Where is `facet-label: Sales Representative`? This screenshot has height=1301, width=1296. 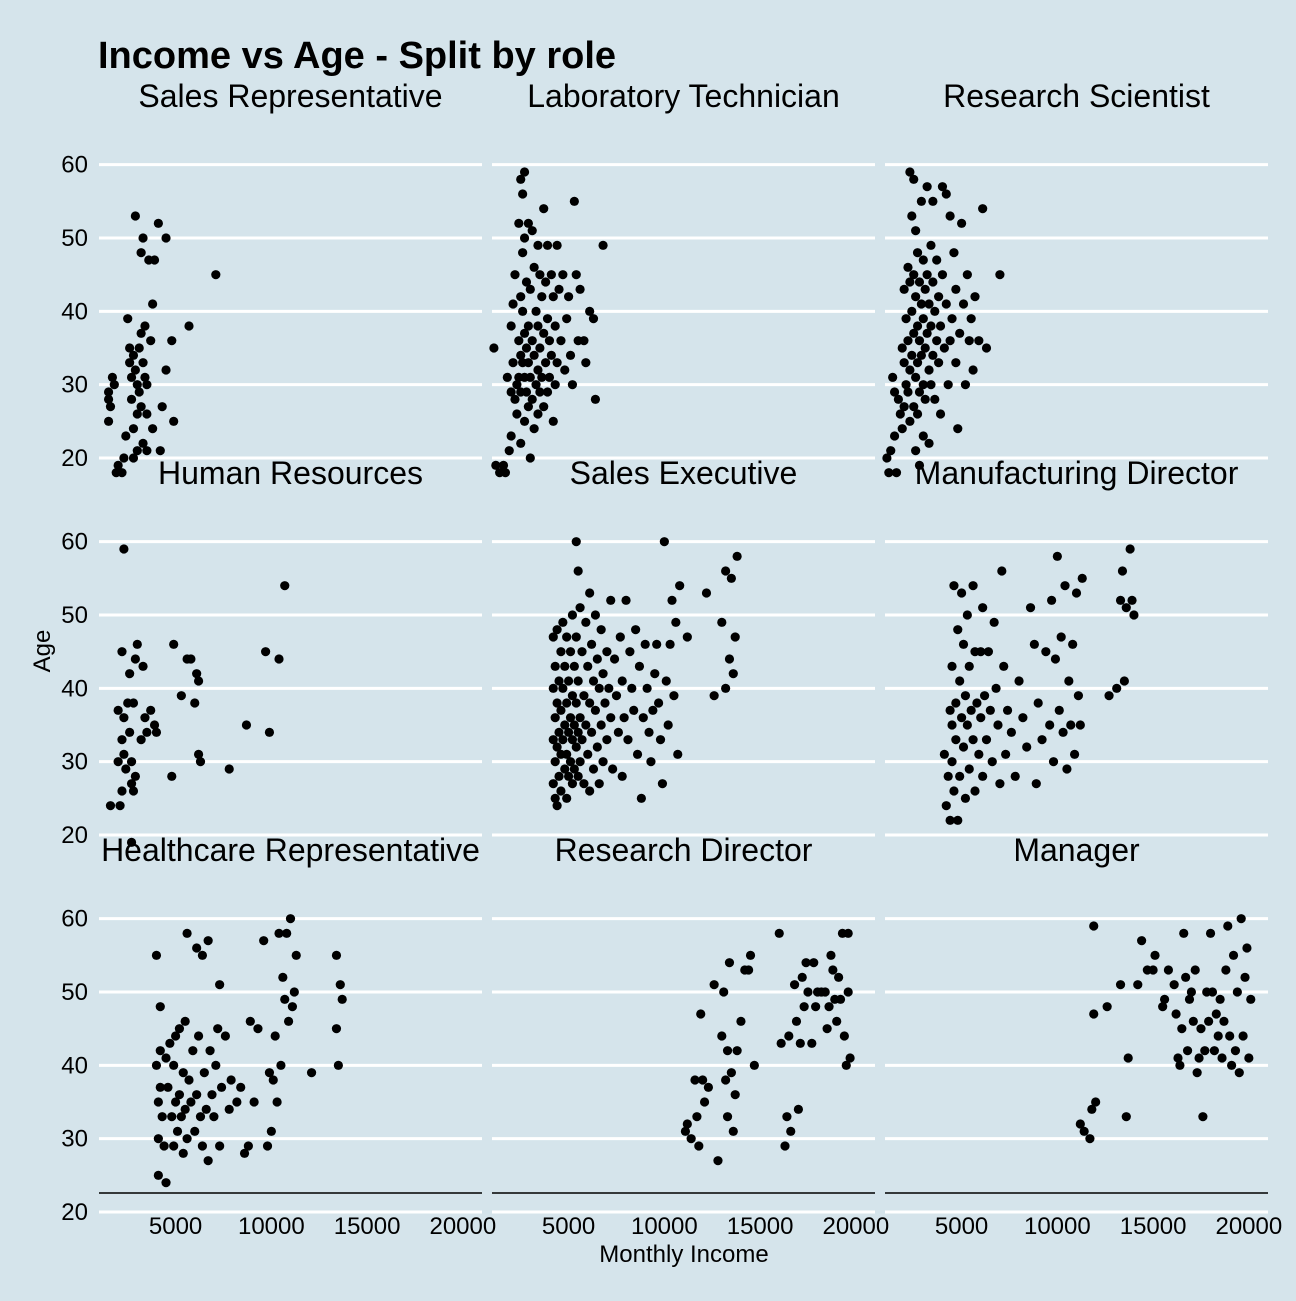 facet-label: Sales Representative is located at coordinates (290, 96).